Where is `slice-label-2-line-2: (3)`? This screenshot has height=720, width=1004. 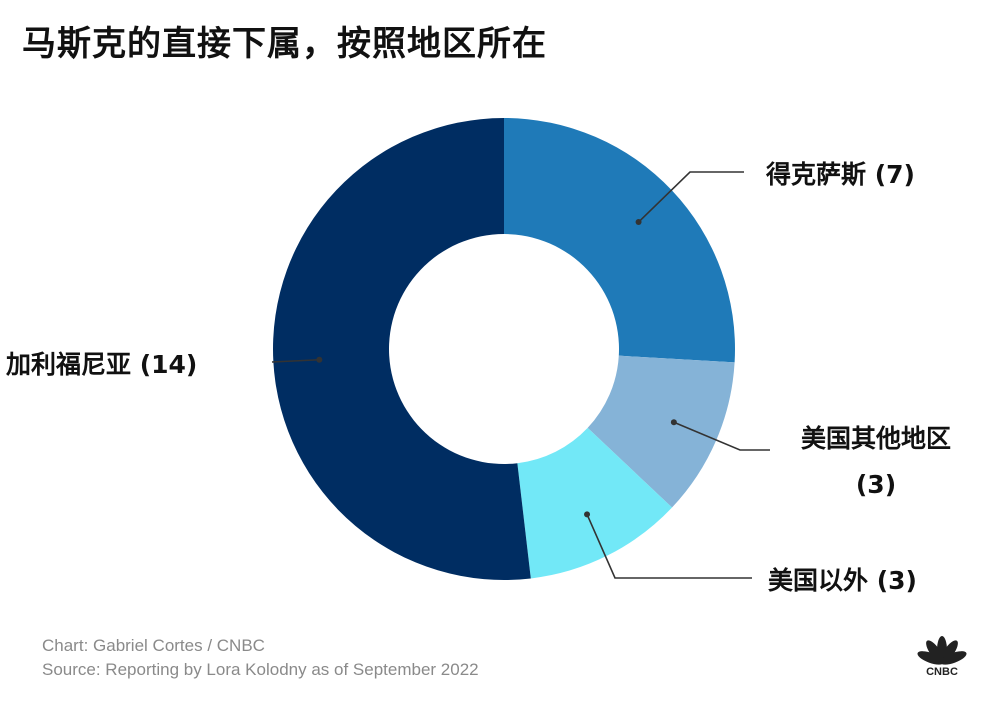 slice-label-2-line-2: (3) is located at coordinates (876, 484).